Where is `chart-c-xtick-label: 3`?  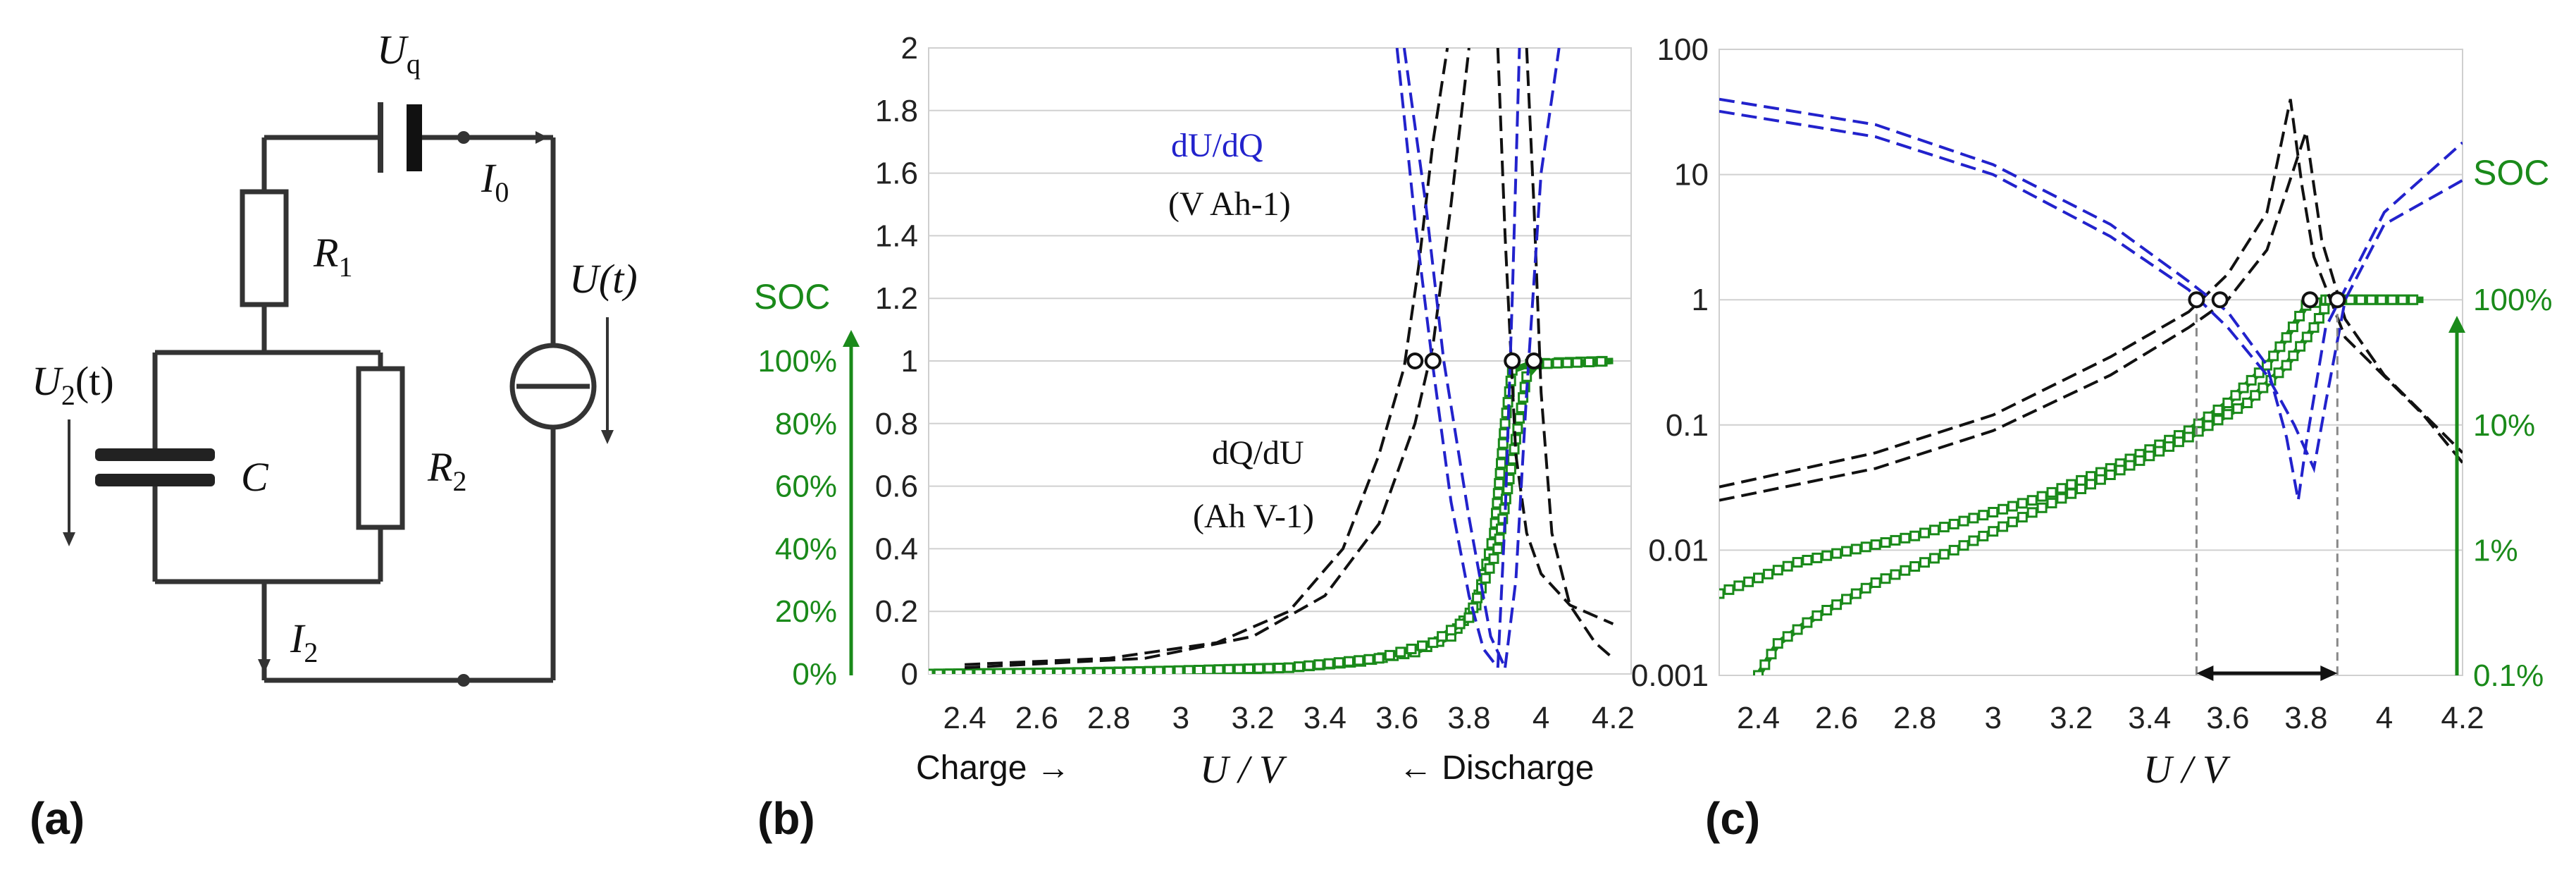
chart-c-xtick-label: 3 is located at coordinates (1992, 718).